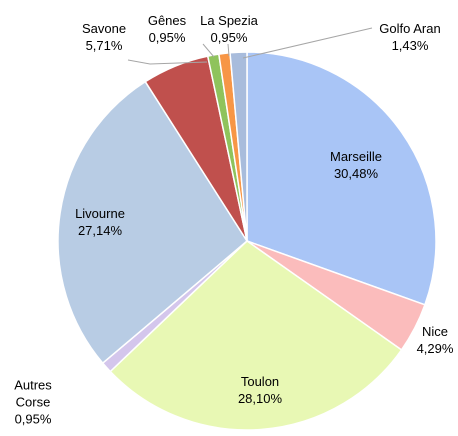  I want to click on leader-lines, so click(250, 46).